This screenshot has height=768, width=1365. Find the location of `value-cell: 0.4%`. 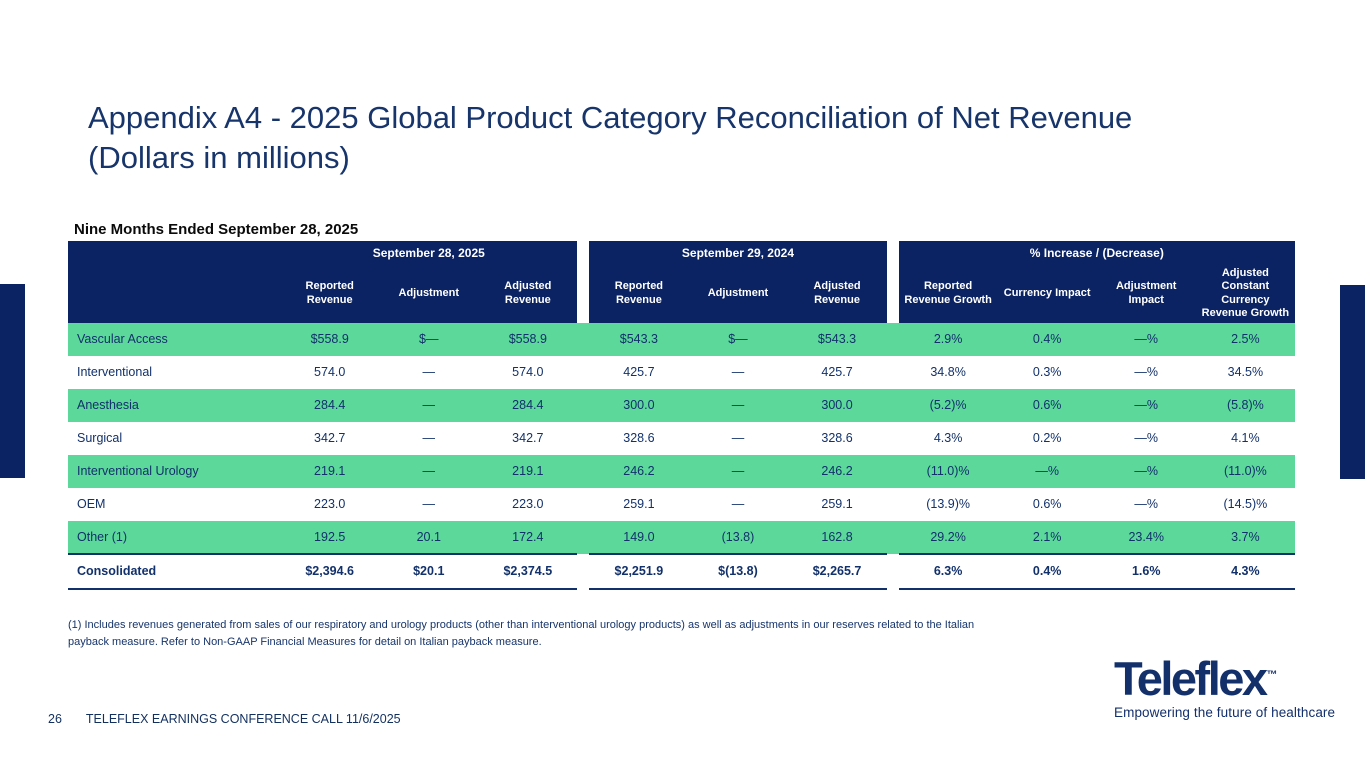

value-cell: 0.4% is located at coordinates (1047, 571).